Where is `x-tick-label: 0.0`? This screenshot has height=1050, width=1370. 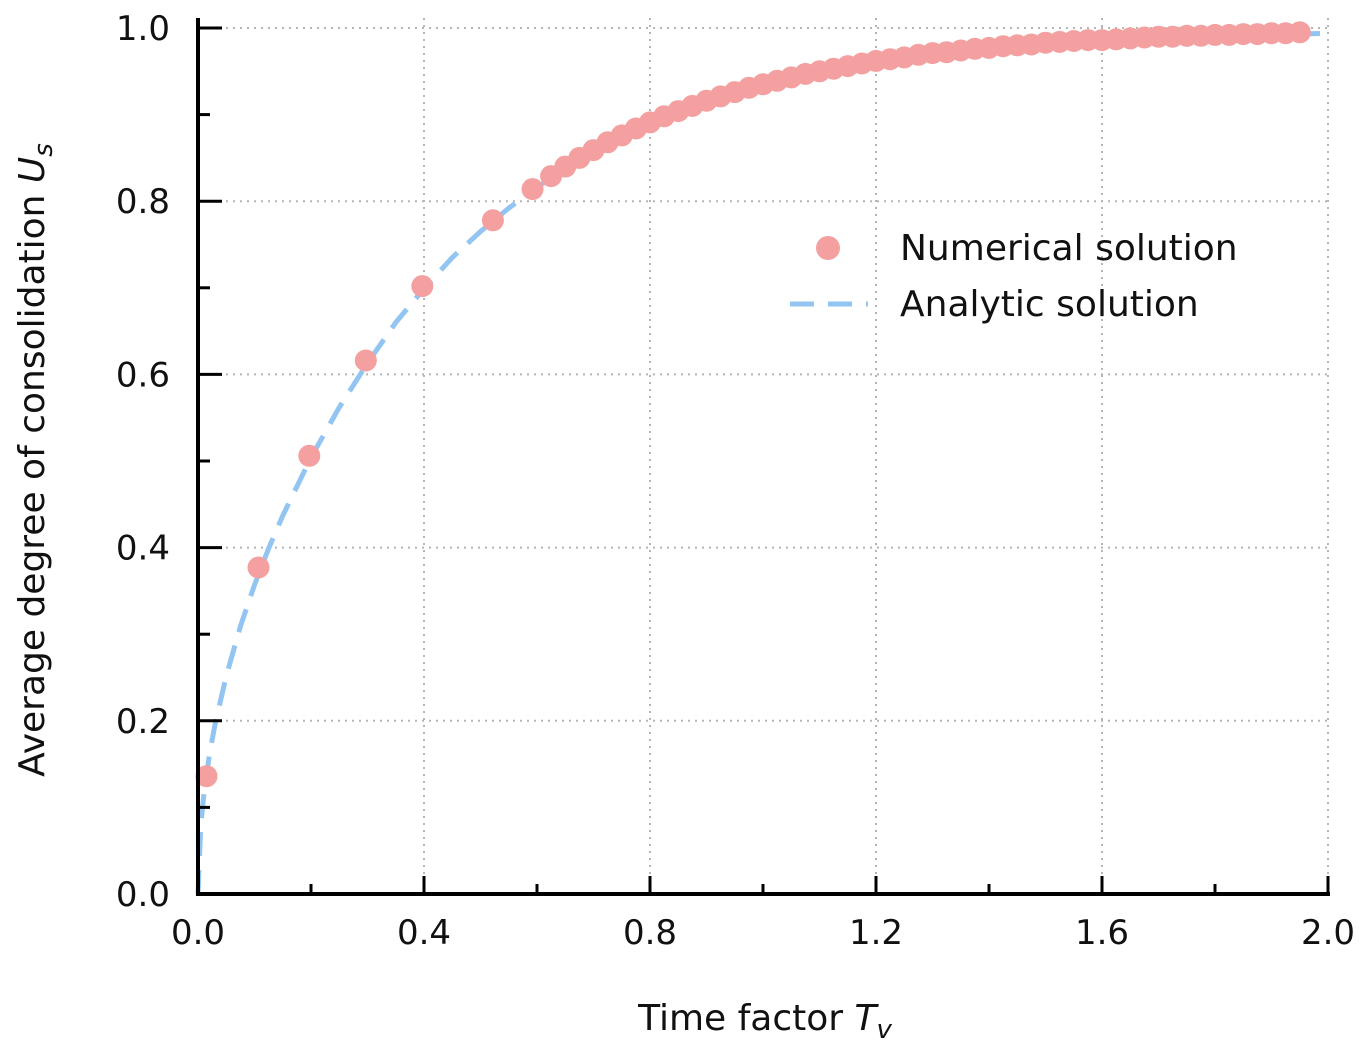
x-tick-label: 0.0 is located at coordinates (198, 933).